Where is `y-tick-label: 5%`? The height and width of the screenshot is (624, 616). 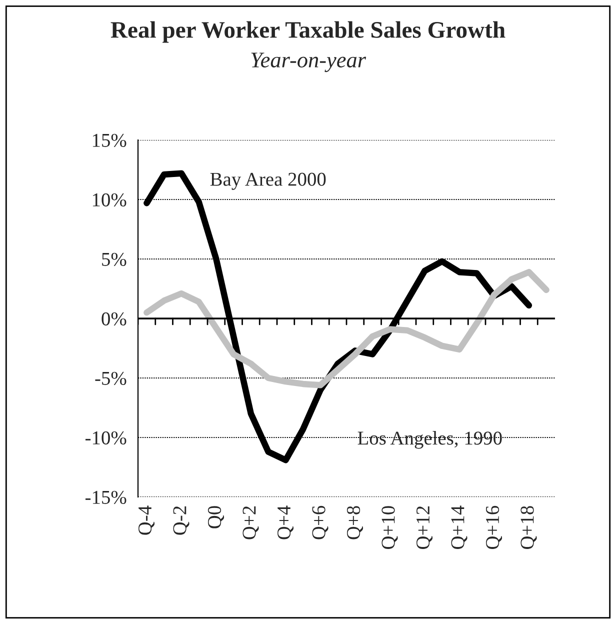
y-tick-label: 5% is located at coordinates (114, 259).